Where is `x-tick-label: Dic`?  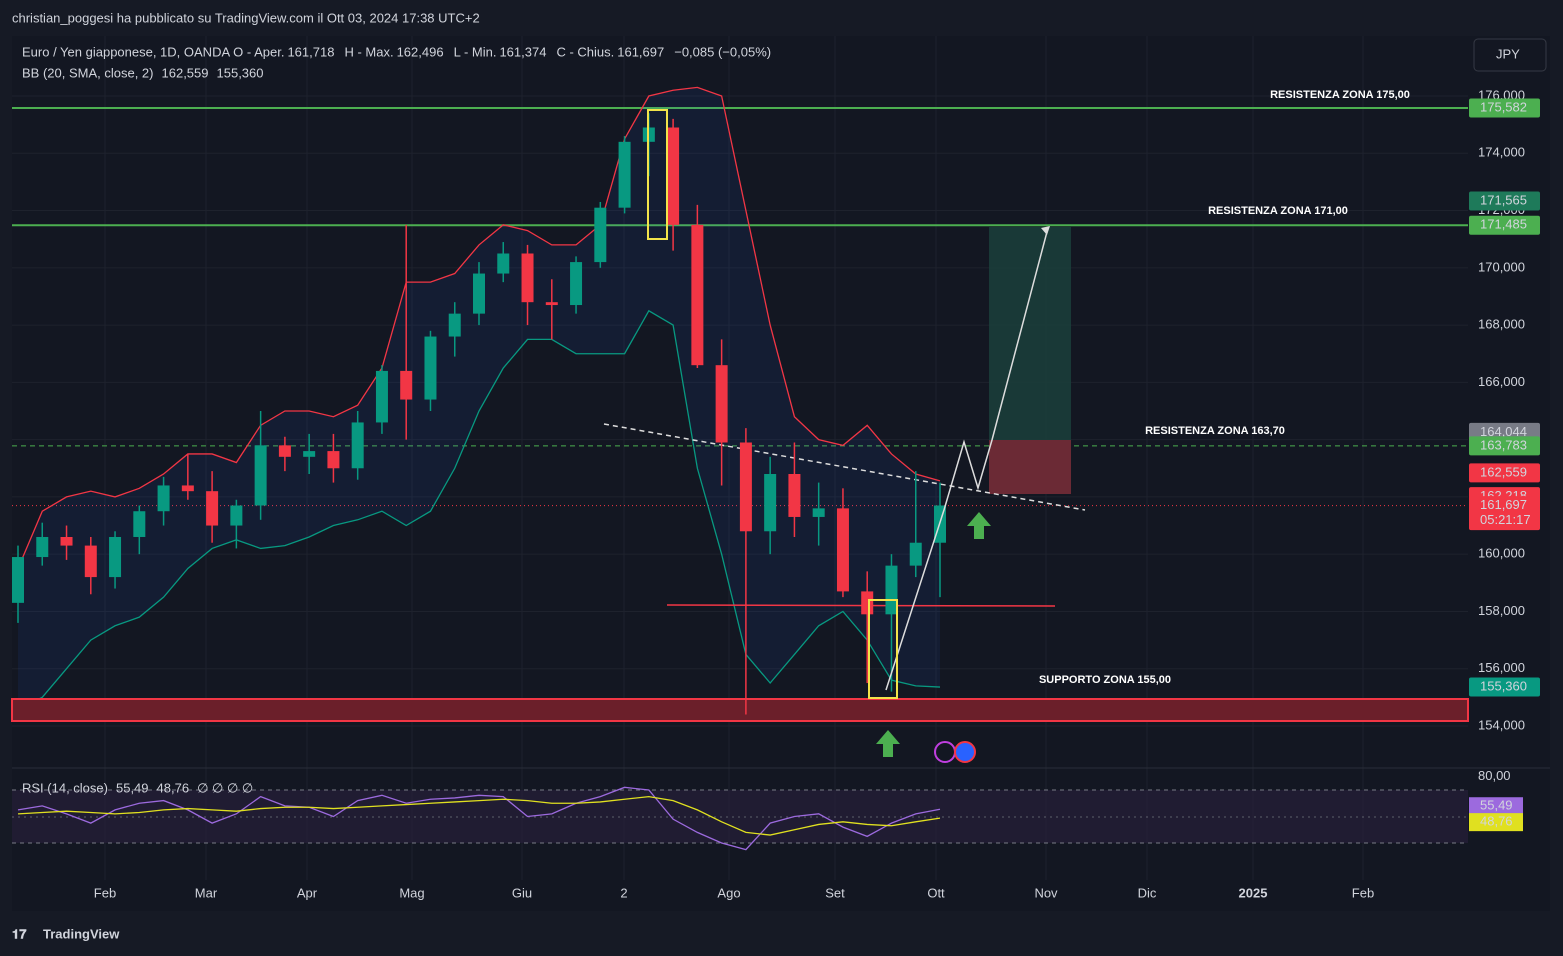 x-tick-label: Dic is located at coordinates (1147, 892).